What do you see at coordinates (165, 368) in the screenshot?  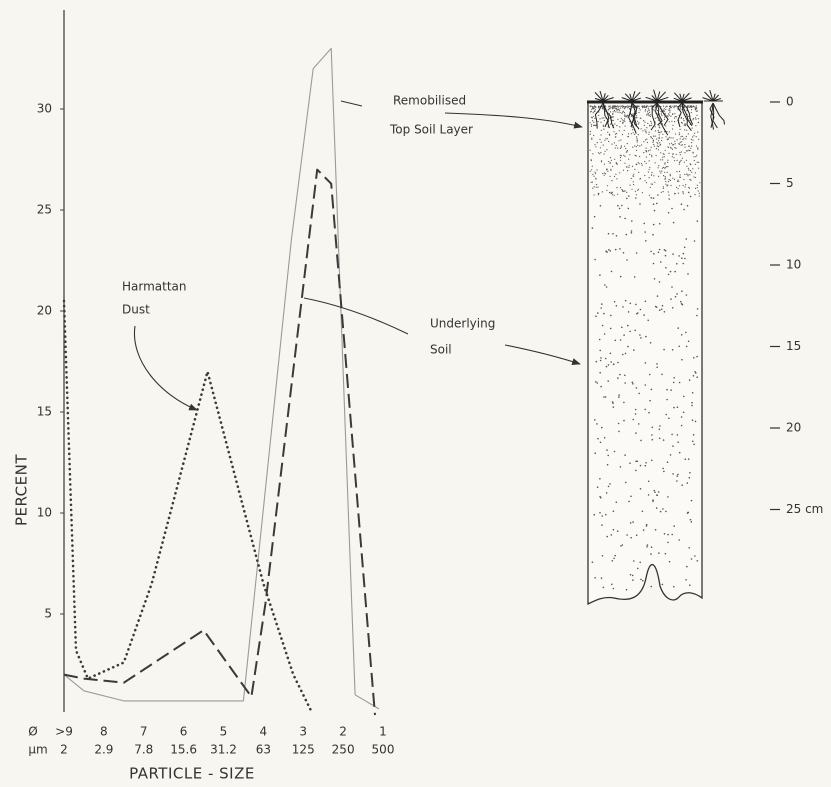 I see `annotation-arrow` at bounding box center [165, 368].